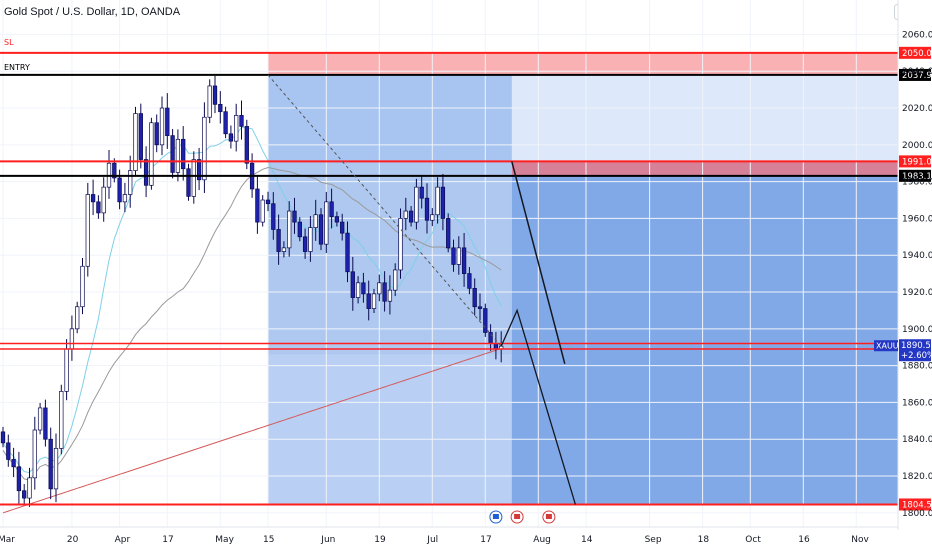 Image resolution: width=932 pixels, height=550 pixels. What do you see at coordinates (496, 517) in the screenshot?
I see `lightning-event-icon` at bounding box center [496, 517].